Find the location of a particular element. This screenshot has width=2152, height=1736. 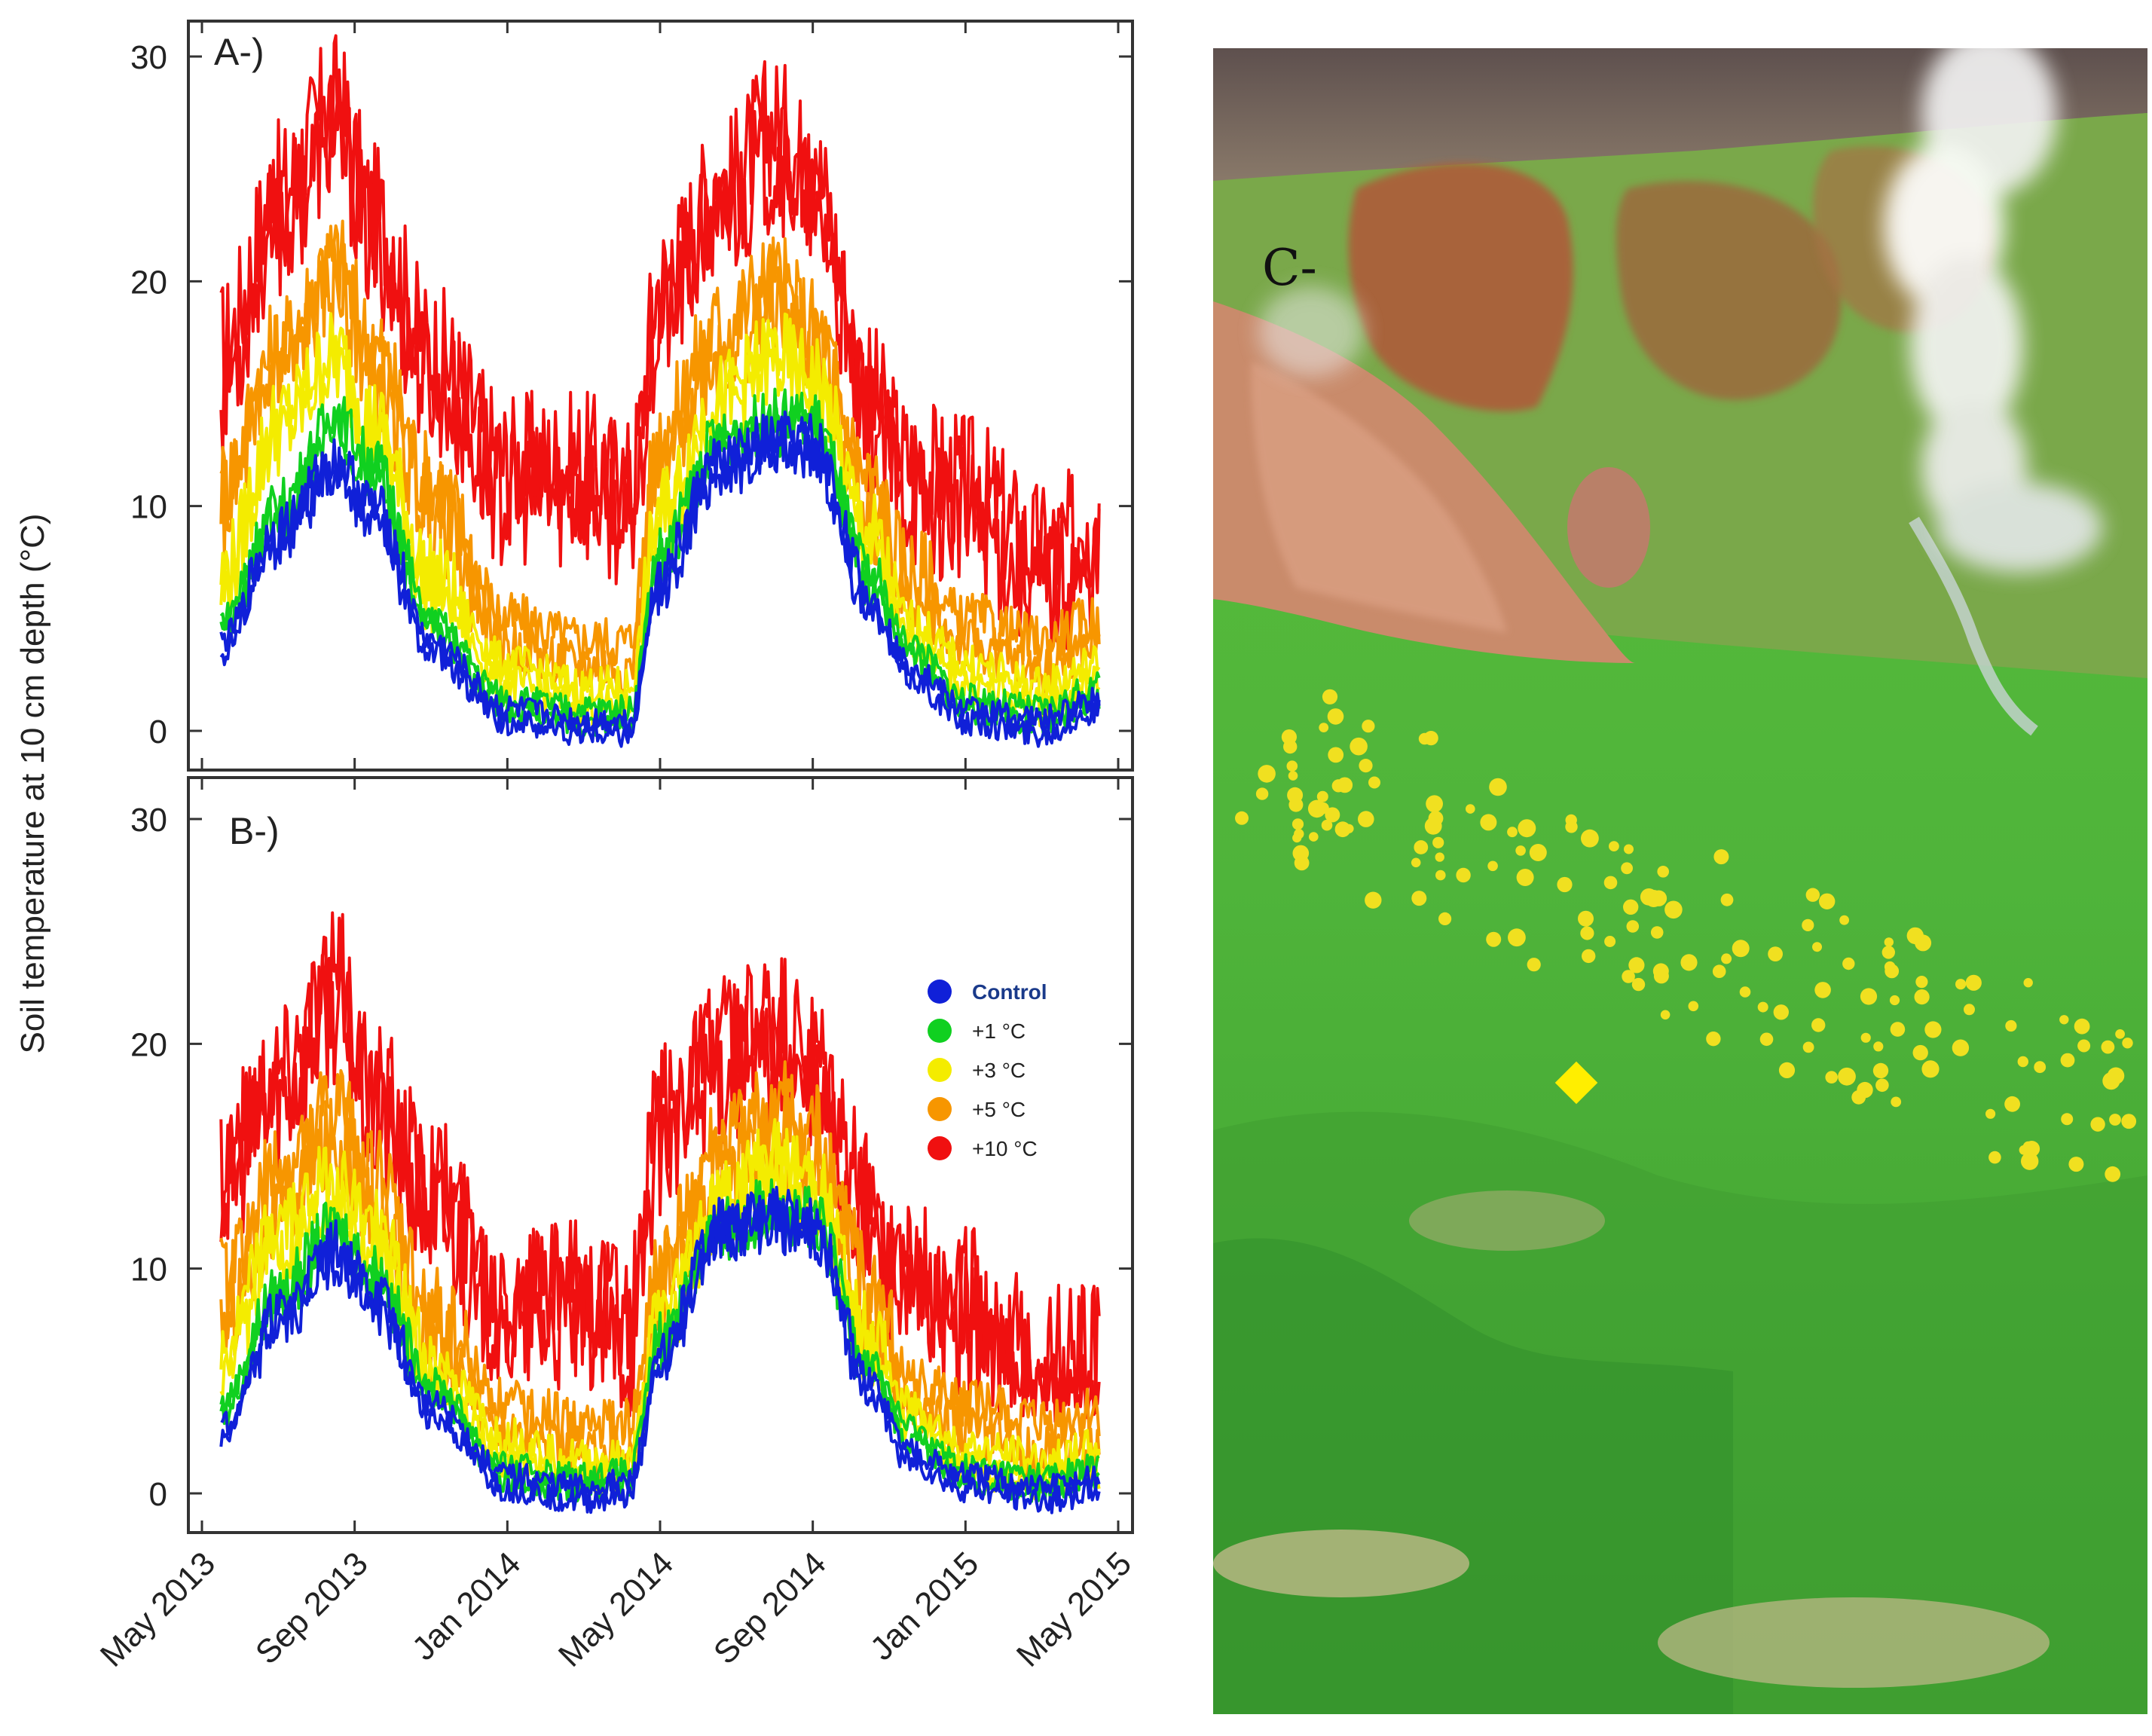

panel-a-label: A-) is located at coordinates (239, 52).